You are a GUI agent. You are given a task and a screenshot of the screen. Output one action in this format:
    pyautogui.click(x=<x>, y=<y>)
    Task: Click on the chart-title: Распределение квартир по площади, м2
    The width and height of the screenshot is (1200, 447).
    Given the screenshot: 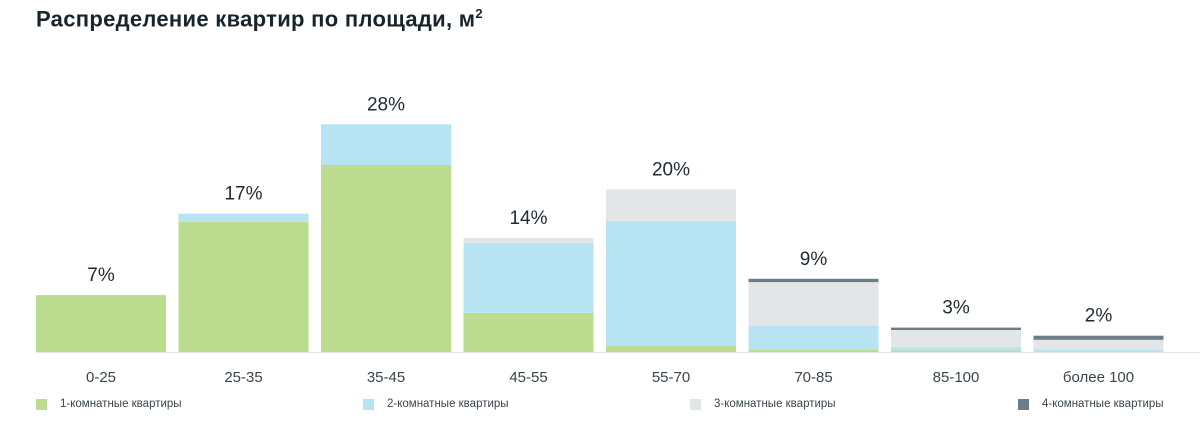 What is the action you would take?
    pyautogui.click(x=259, y=19)
    